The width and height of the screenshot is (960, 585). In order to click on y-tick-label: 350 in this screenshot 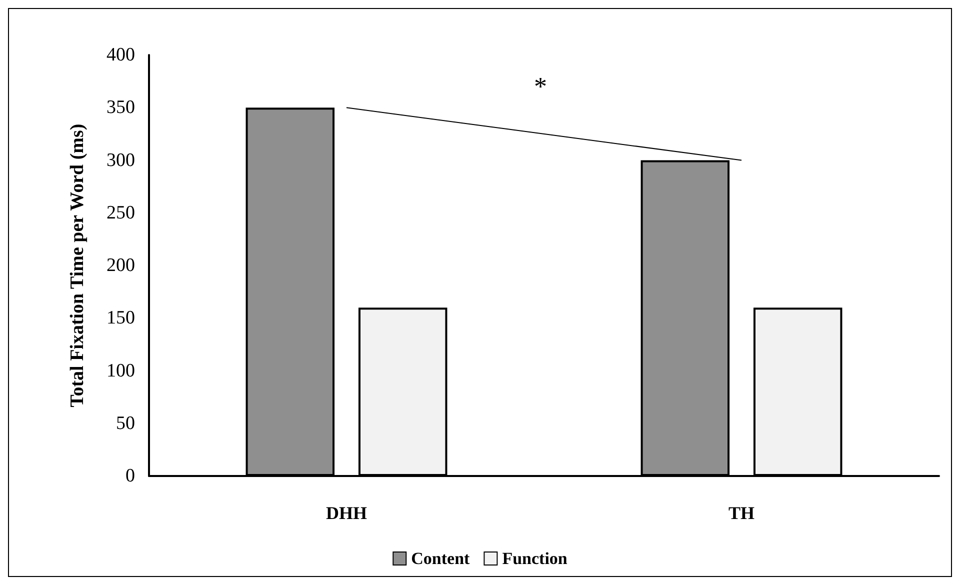, I will do `click(120, 107)`.